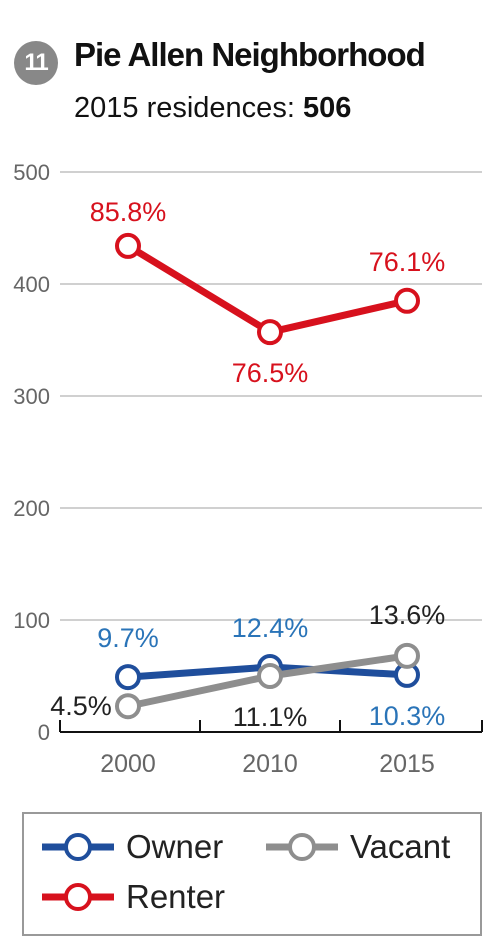 This screenshot has width=500, height=951. What do you see at coordinates (302, 847) in the screenshot?
I see `legend-swatch-vacant` at bounding box center [302, 847].